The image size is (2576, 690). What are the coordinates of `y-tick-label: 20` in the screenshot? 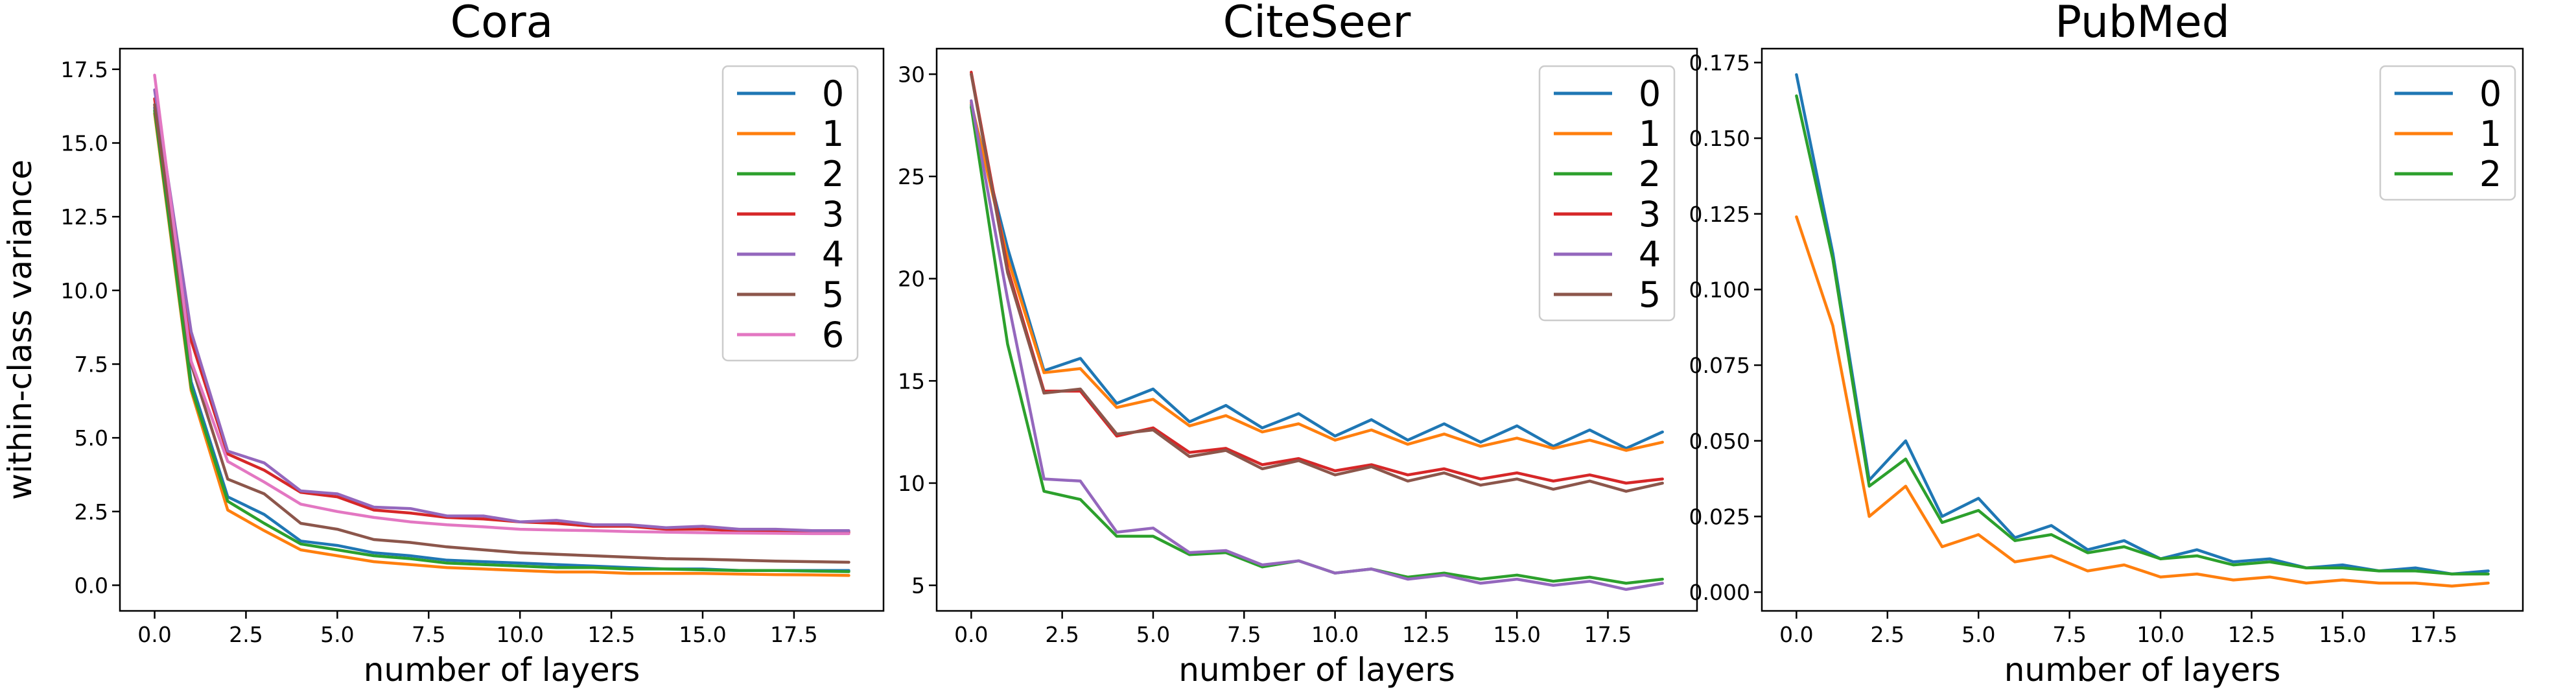 It's located at (911, 279).